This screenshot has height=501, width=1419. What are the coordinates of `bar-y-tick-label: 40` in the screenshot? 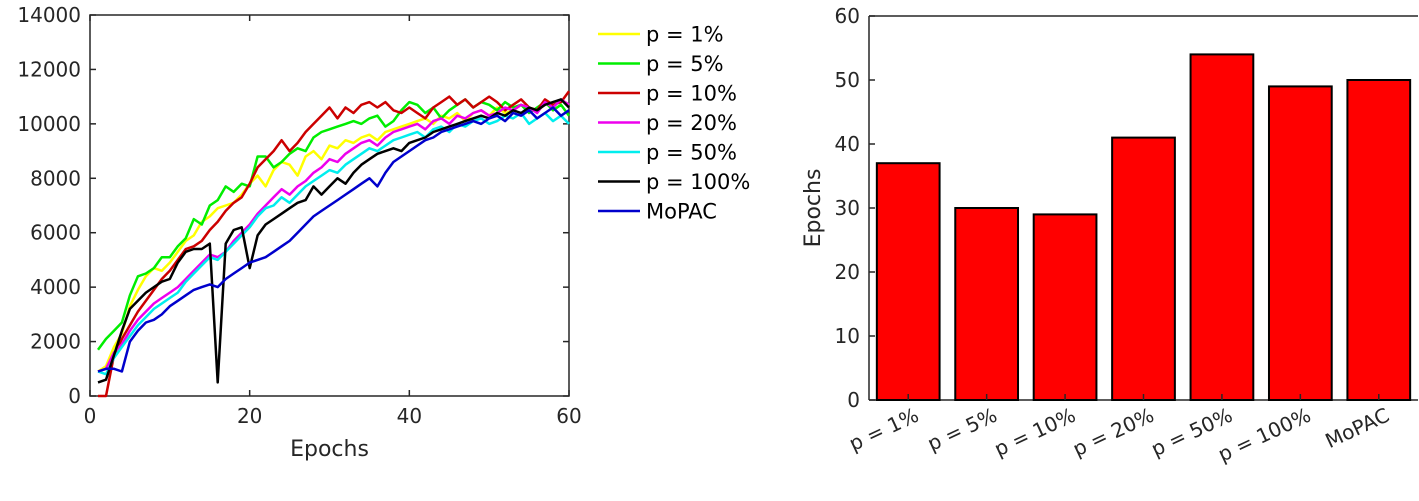 It's located at (847, 144).